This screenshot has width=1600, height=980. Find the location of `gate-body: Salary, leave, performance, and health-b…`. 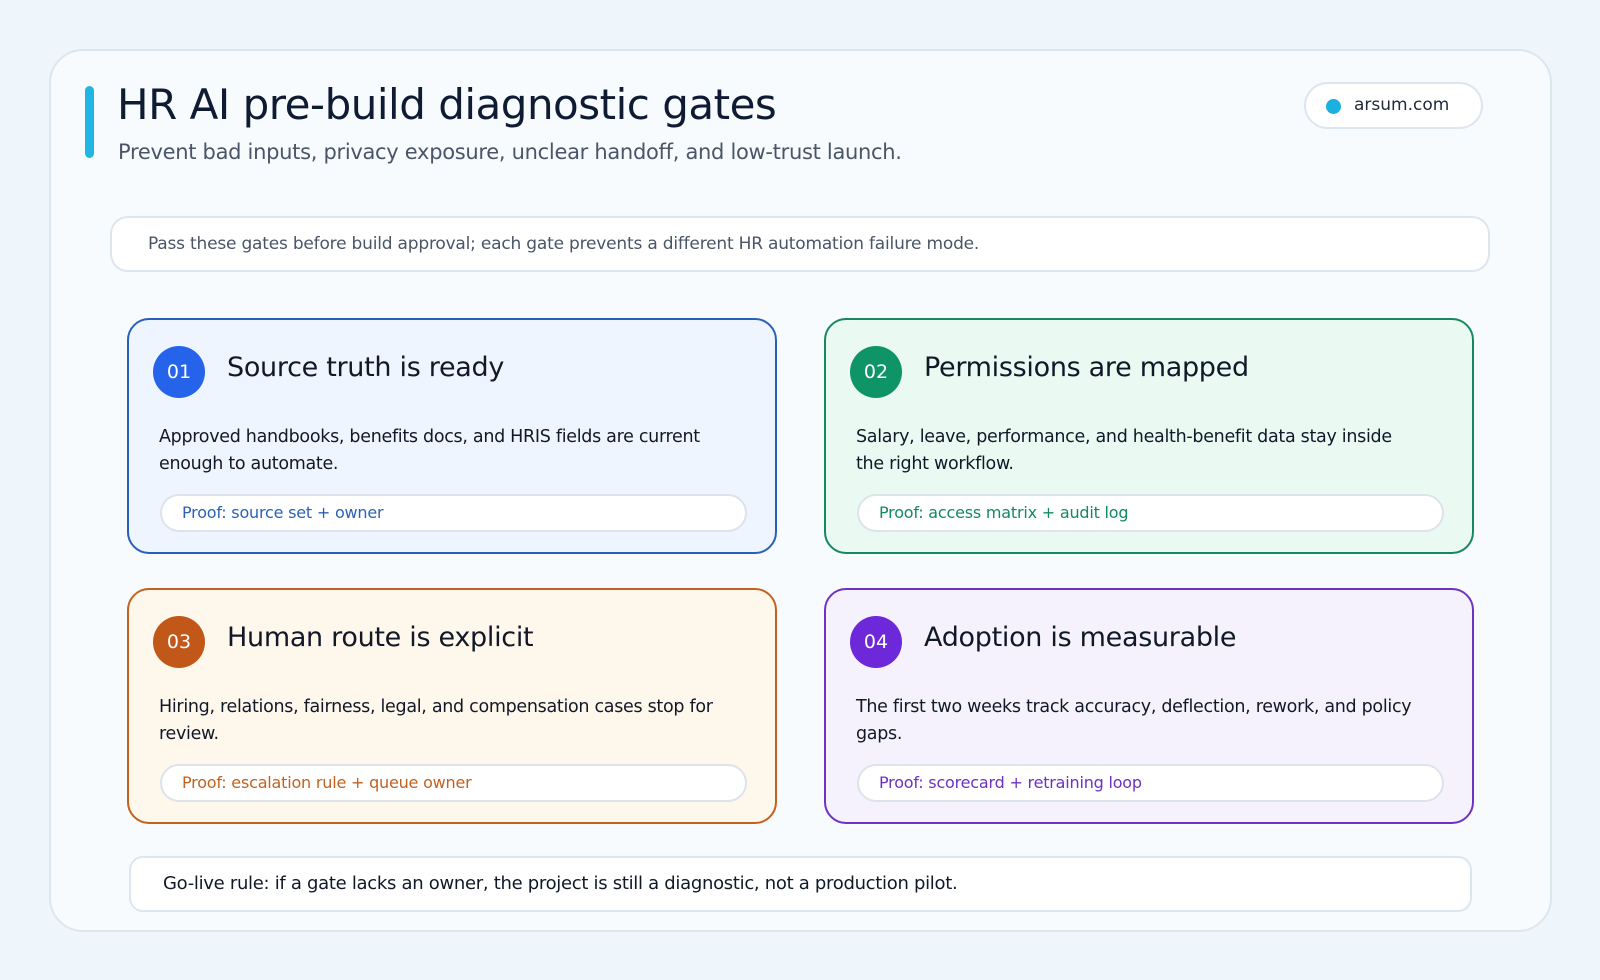

gate-body: Salary, leave, performance, and health-b… is located at coordinates (1124, 450).